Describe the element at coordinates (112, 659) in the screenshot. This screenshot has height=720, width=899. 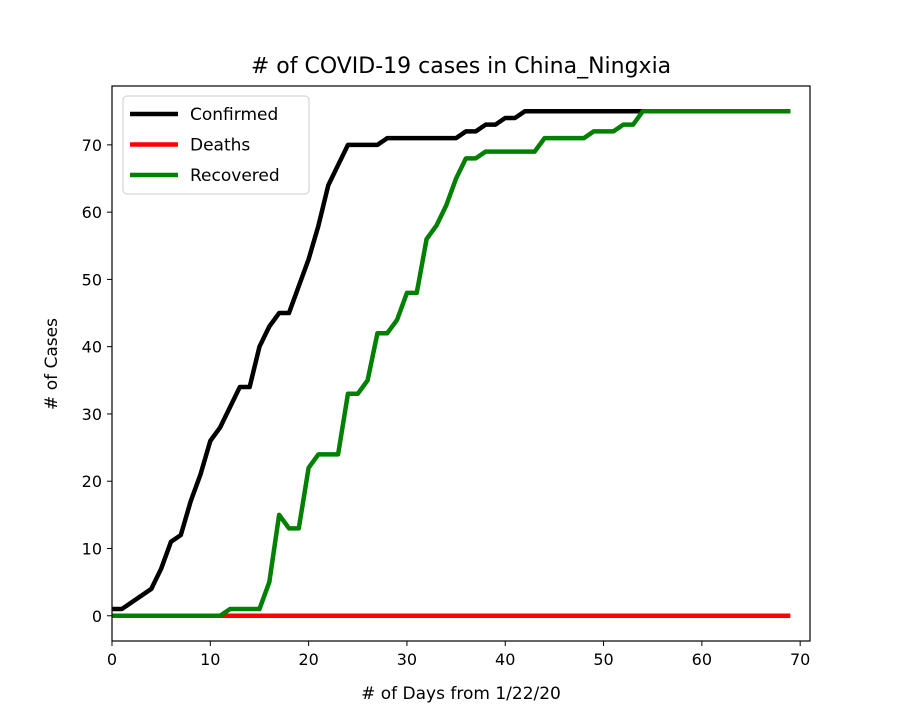
I see `x-tick-label: 0` at that location.